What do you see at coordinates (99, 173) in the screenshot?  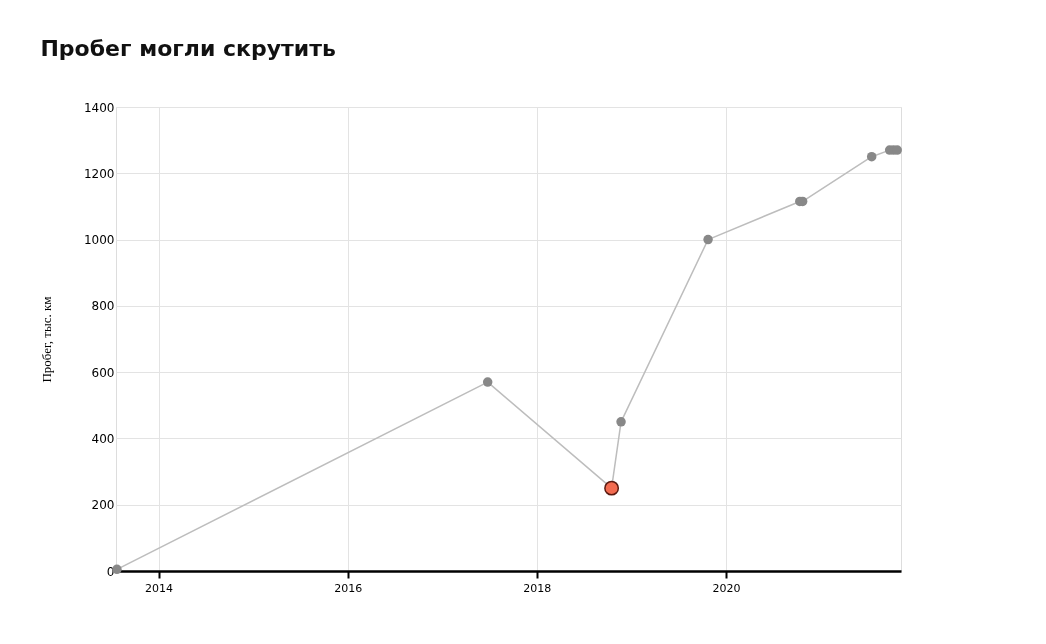 I see `y-tick-label: 1200` at bounding box center [99, 173].